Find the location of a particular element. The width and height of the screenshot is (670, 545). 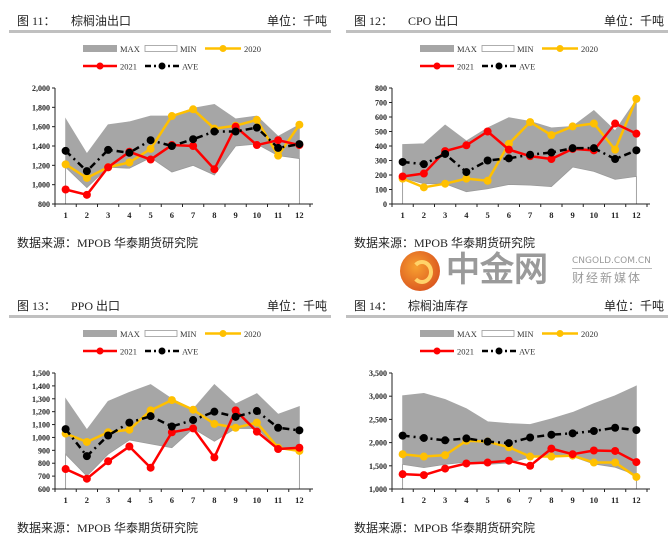

legend-2020-label: 2020 is located at coordinates (252, 334).